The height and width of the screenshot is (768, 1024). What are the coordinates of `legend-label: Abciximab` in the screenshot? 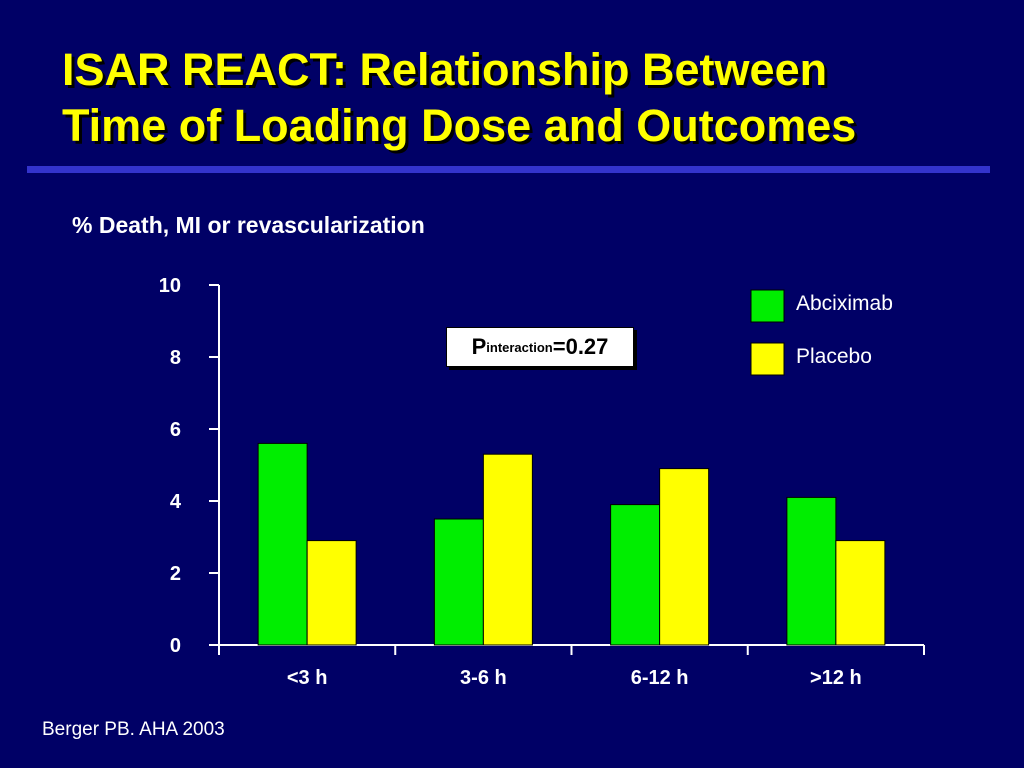 It's located at (844, 303).